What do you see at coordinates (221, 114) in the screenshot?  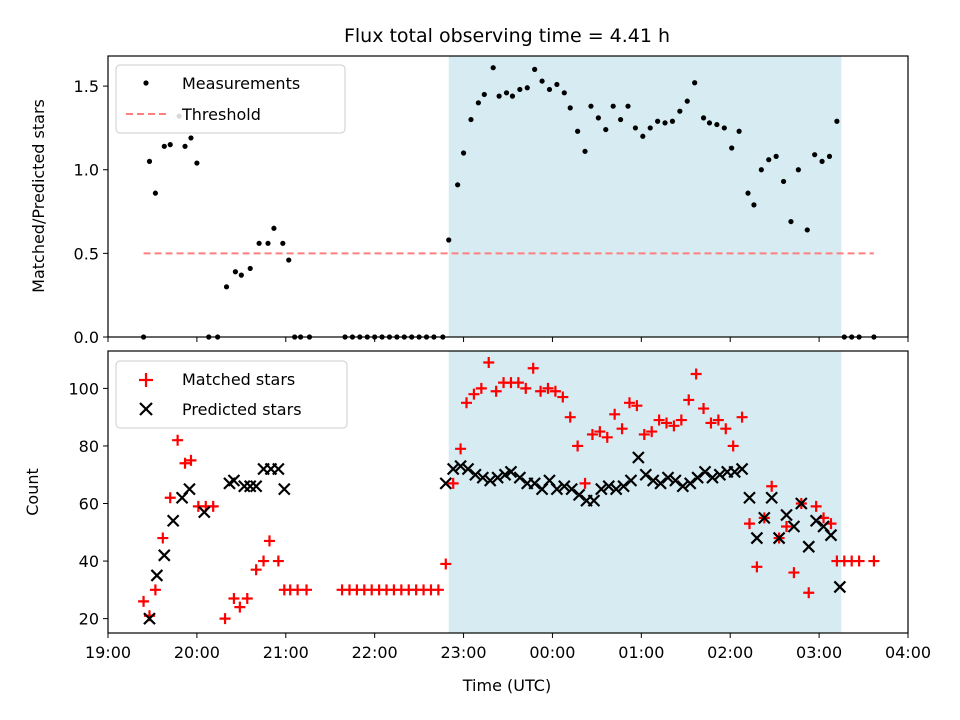 I see `legend-label-threshold: Threshold` at bounding box center [221, 114].